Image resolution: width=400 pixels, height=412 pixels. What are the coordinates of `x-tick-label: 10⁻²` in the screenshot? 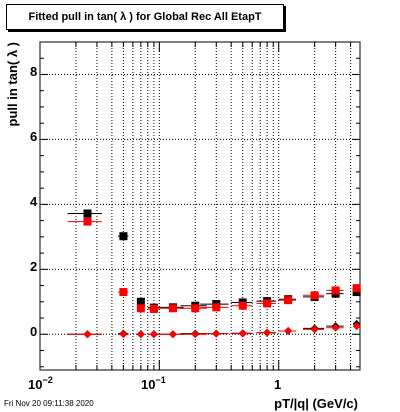 It's located at (40, 383).